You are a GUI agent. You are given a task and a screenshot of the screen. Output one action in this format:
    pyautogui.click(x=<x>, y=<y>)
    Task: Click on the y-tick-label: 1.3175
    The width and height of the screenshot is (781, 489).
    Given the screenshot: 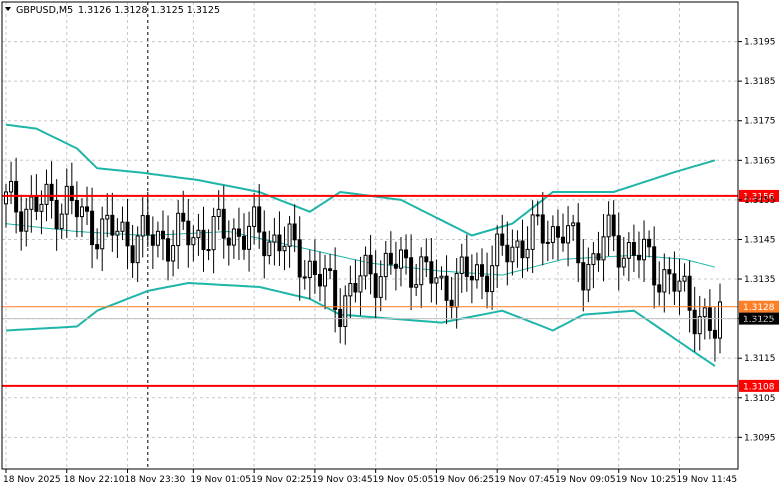 What is the action you would take?
    pyautogui.click(x=760, y=122)
    